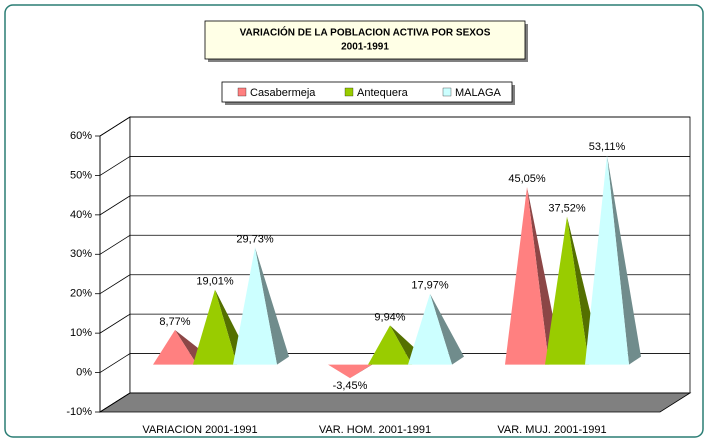 This screenshot has height=444, width=709. What do you see at coordinates (389, 317) in the screenshot?
I see `value-label: 9,94%` at bounding box center [389, 317].